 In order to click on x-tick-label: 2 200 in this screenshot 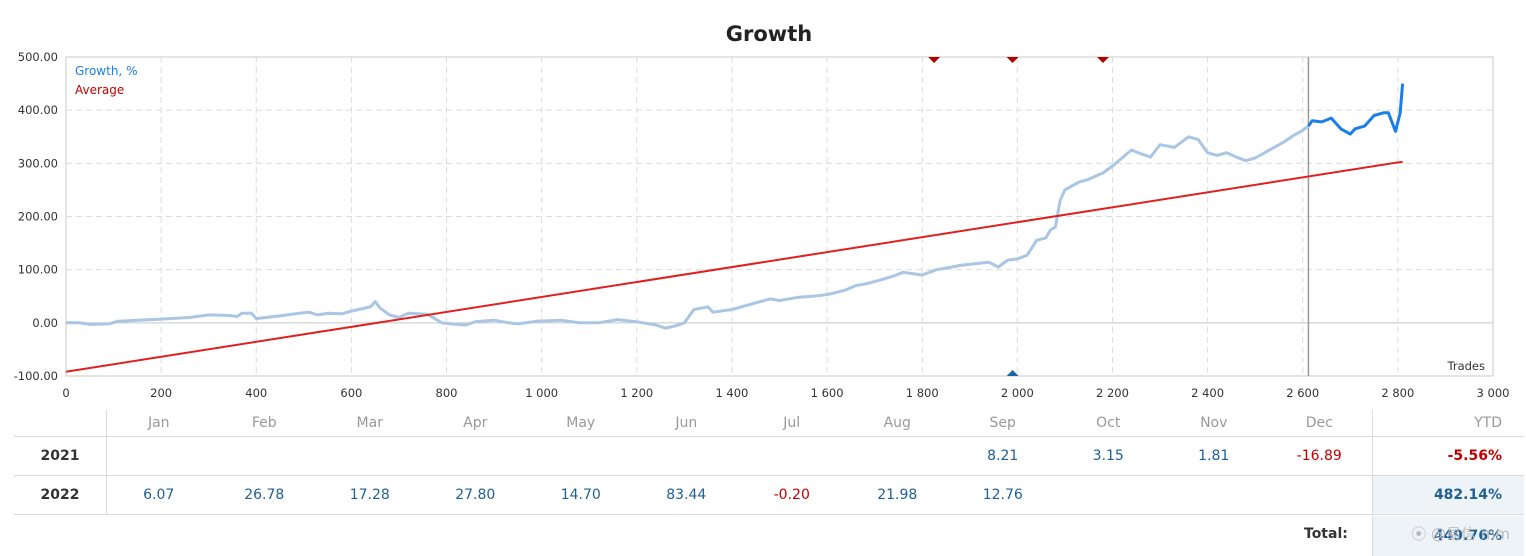, I will do `click(1112, 393)`.